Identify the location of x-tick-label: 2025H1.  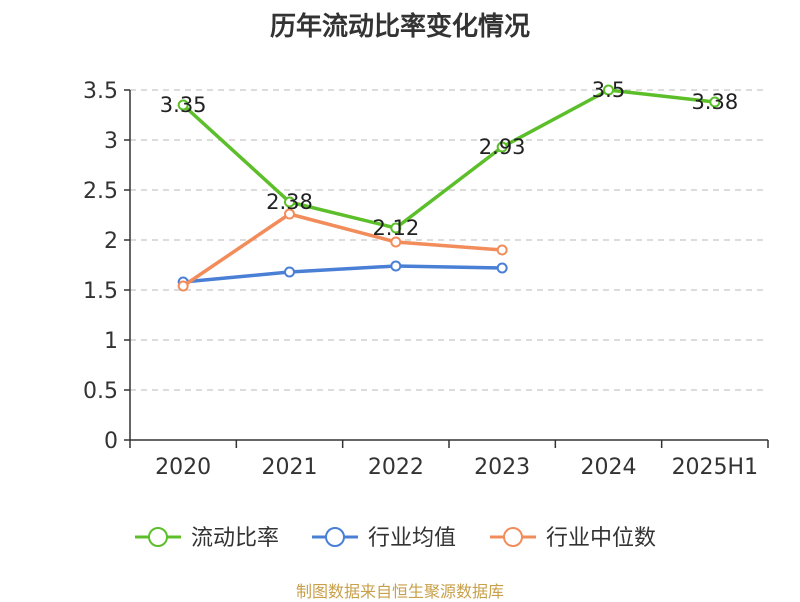
(715, 467).